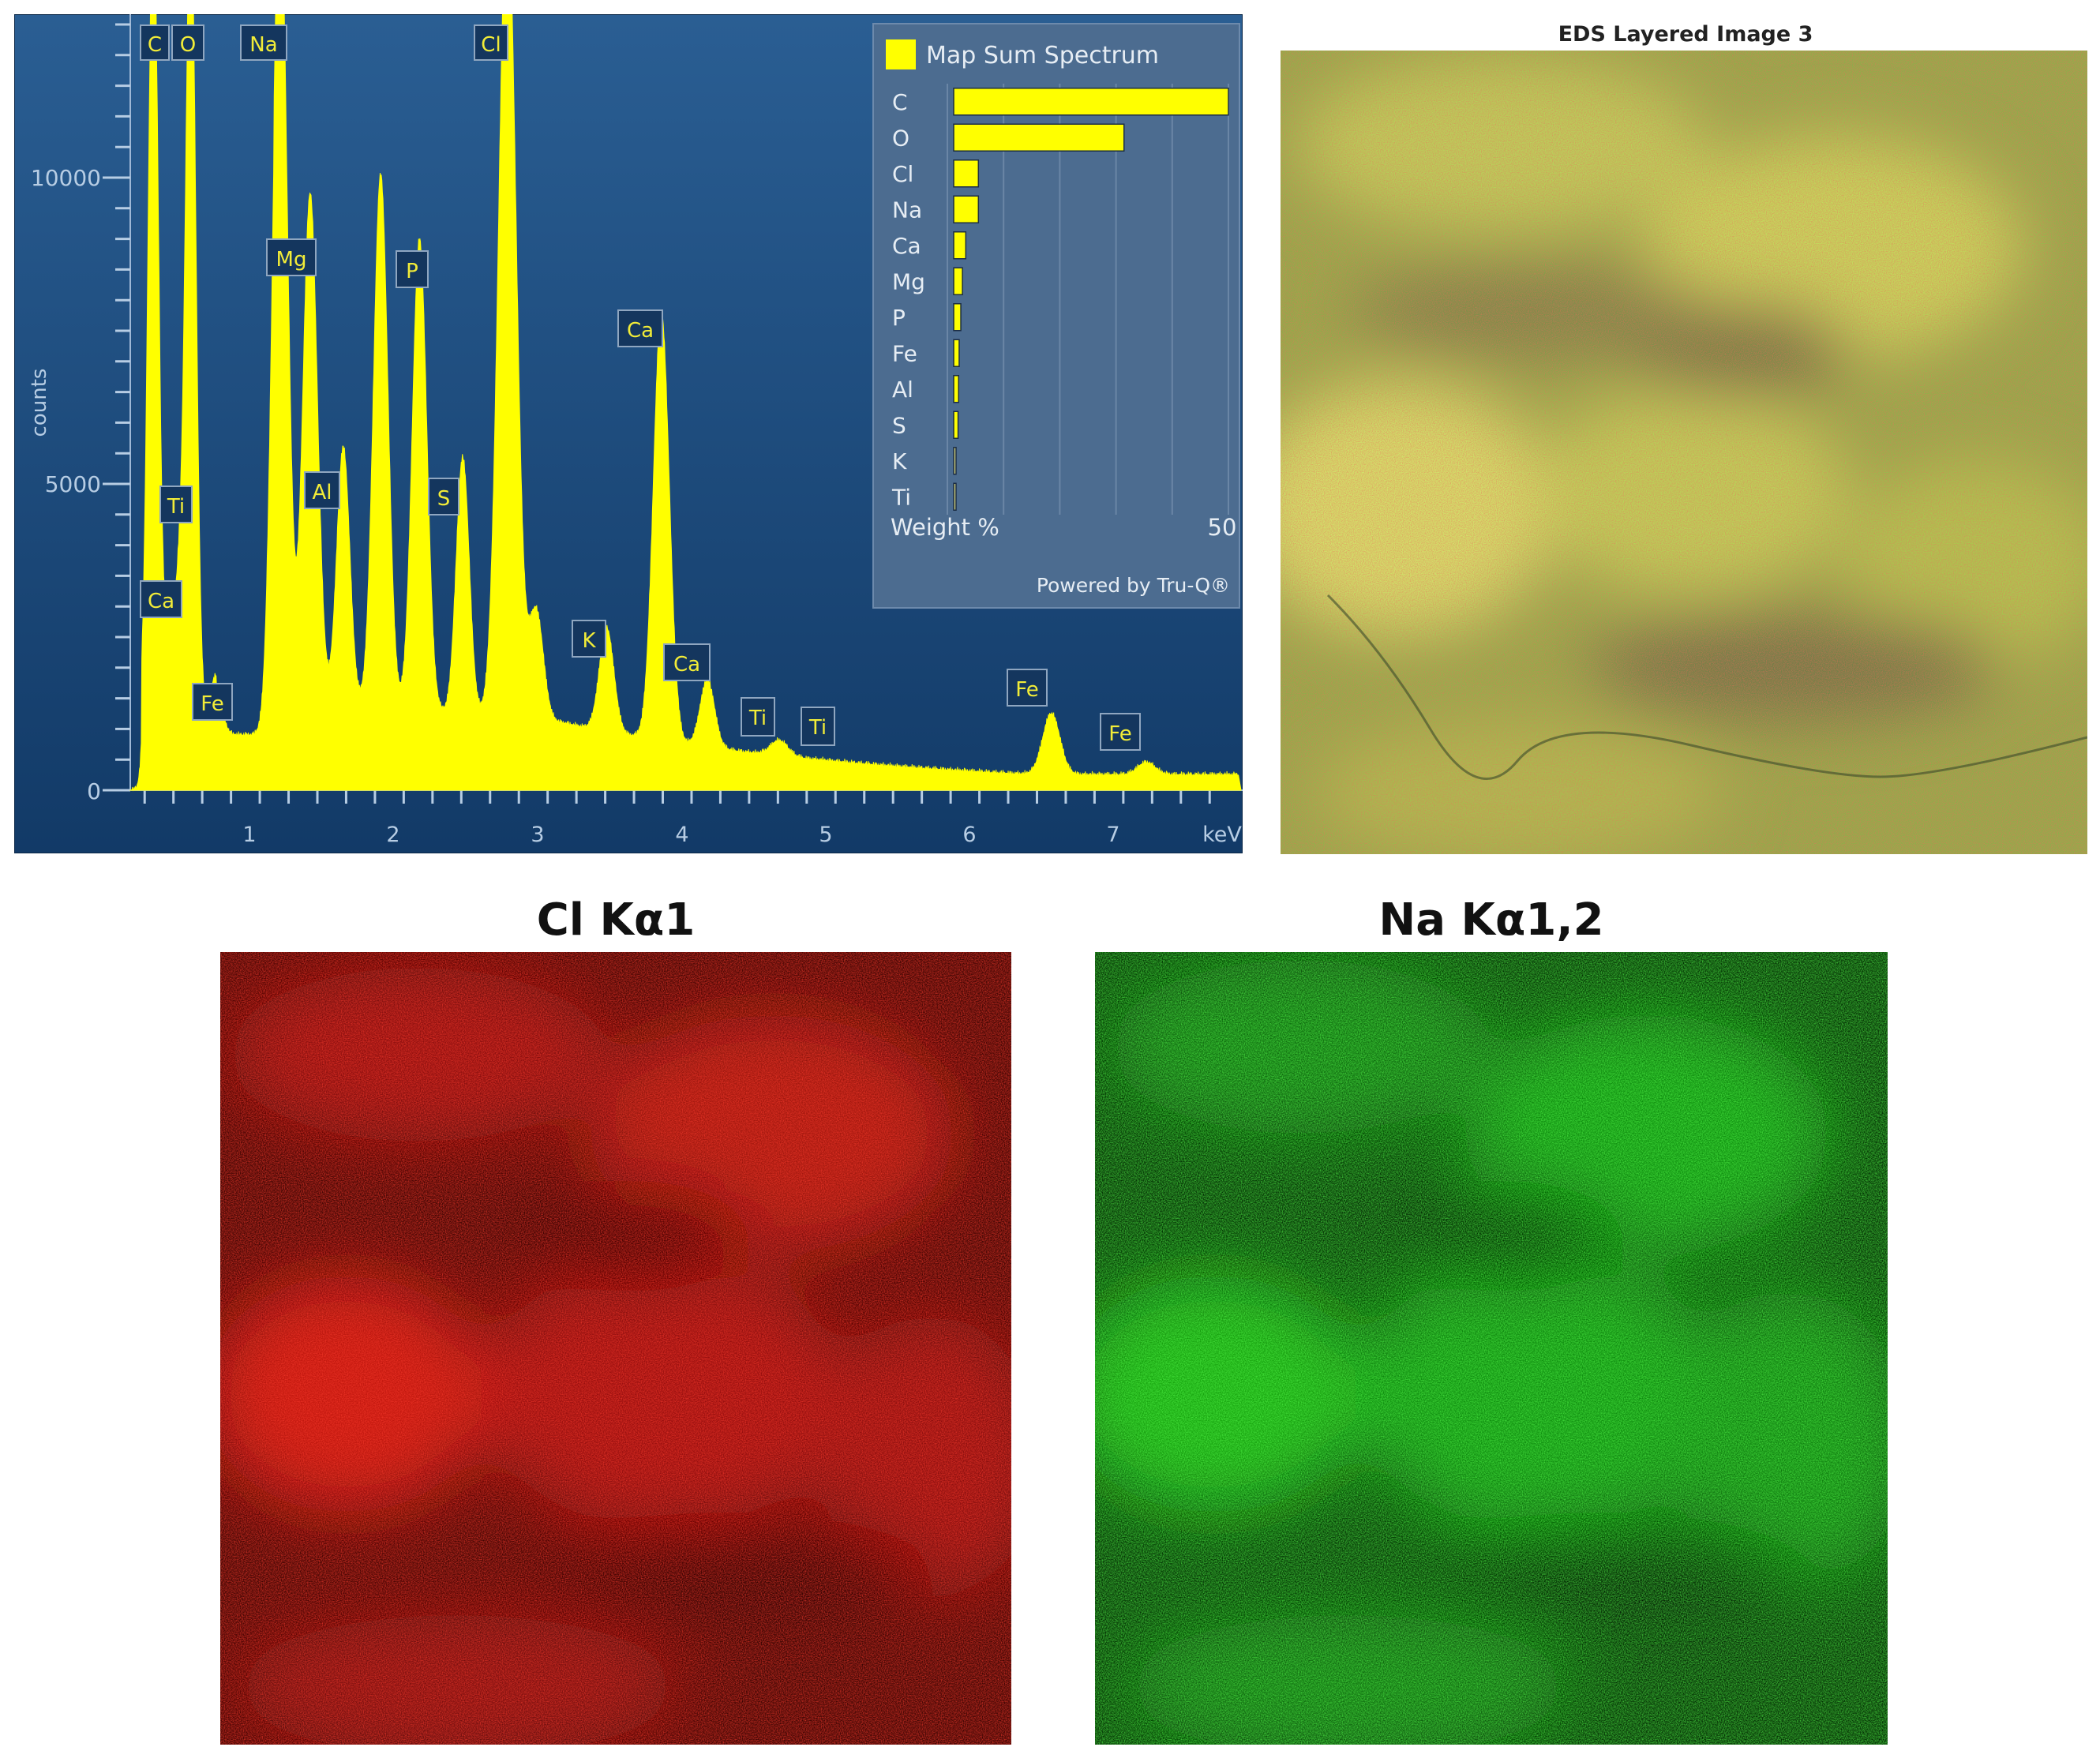  What do you see at coordinates (899, 461) in the screenshot?
I see `legend-element-k: K` at bounding box center [899, 461].